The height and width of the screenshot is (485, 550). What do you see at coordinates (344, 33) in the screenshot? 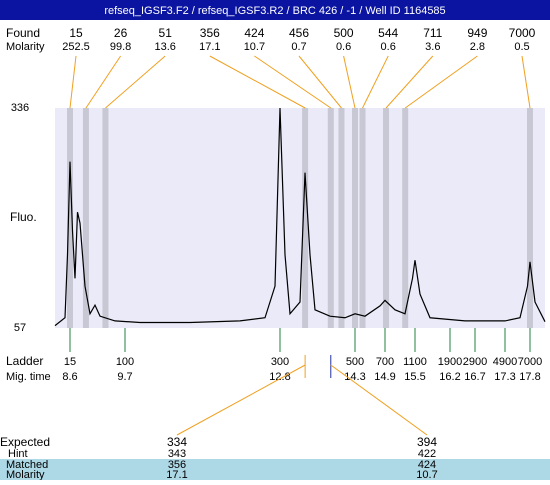
I see `found-size: 500` at bounding box center [344, 33].